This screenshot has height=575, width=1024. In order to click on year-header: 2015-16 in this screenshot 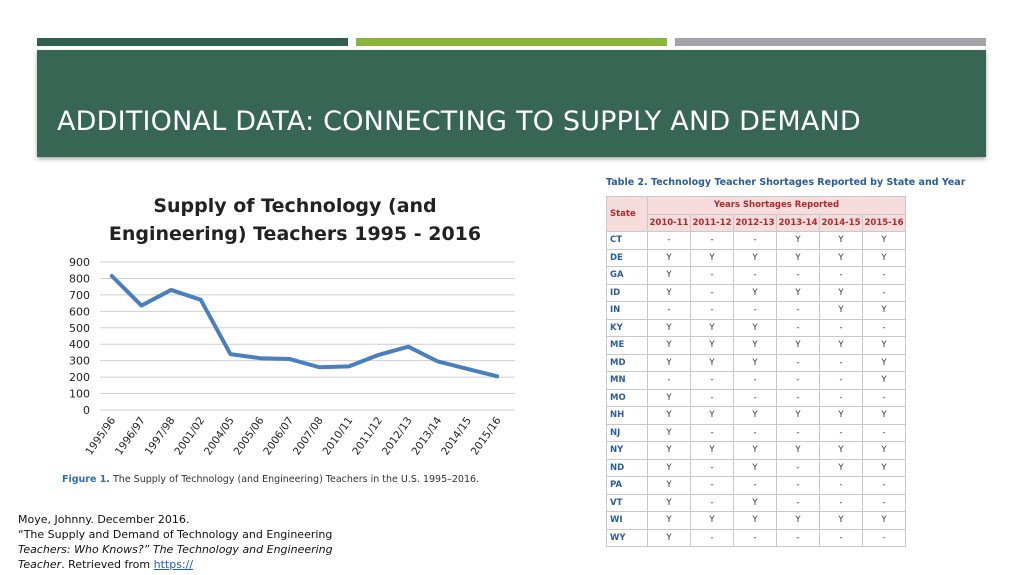, I will do `click(884, 222)`.